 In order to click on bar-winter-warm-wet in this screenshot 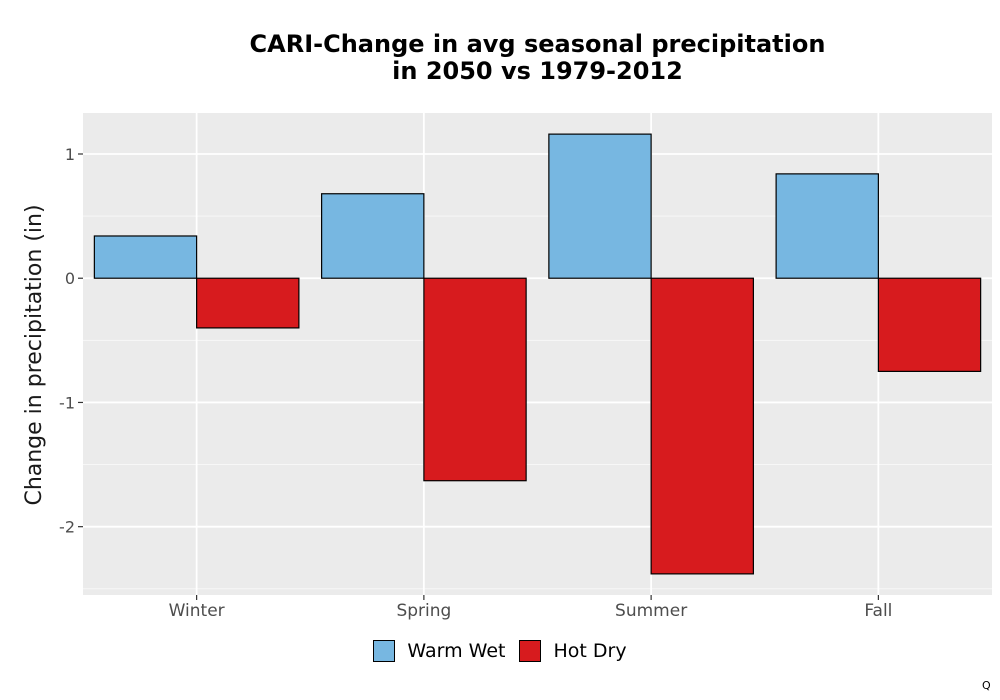, I will do `click(145, 257)`.